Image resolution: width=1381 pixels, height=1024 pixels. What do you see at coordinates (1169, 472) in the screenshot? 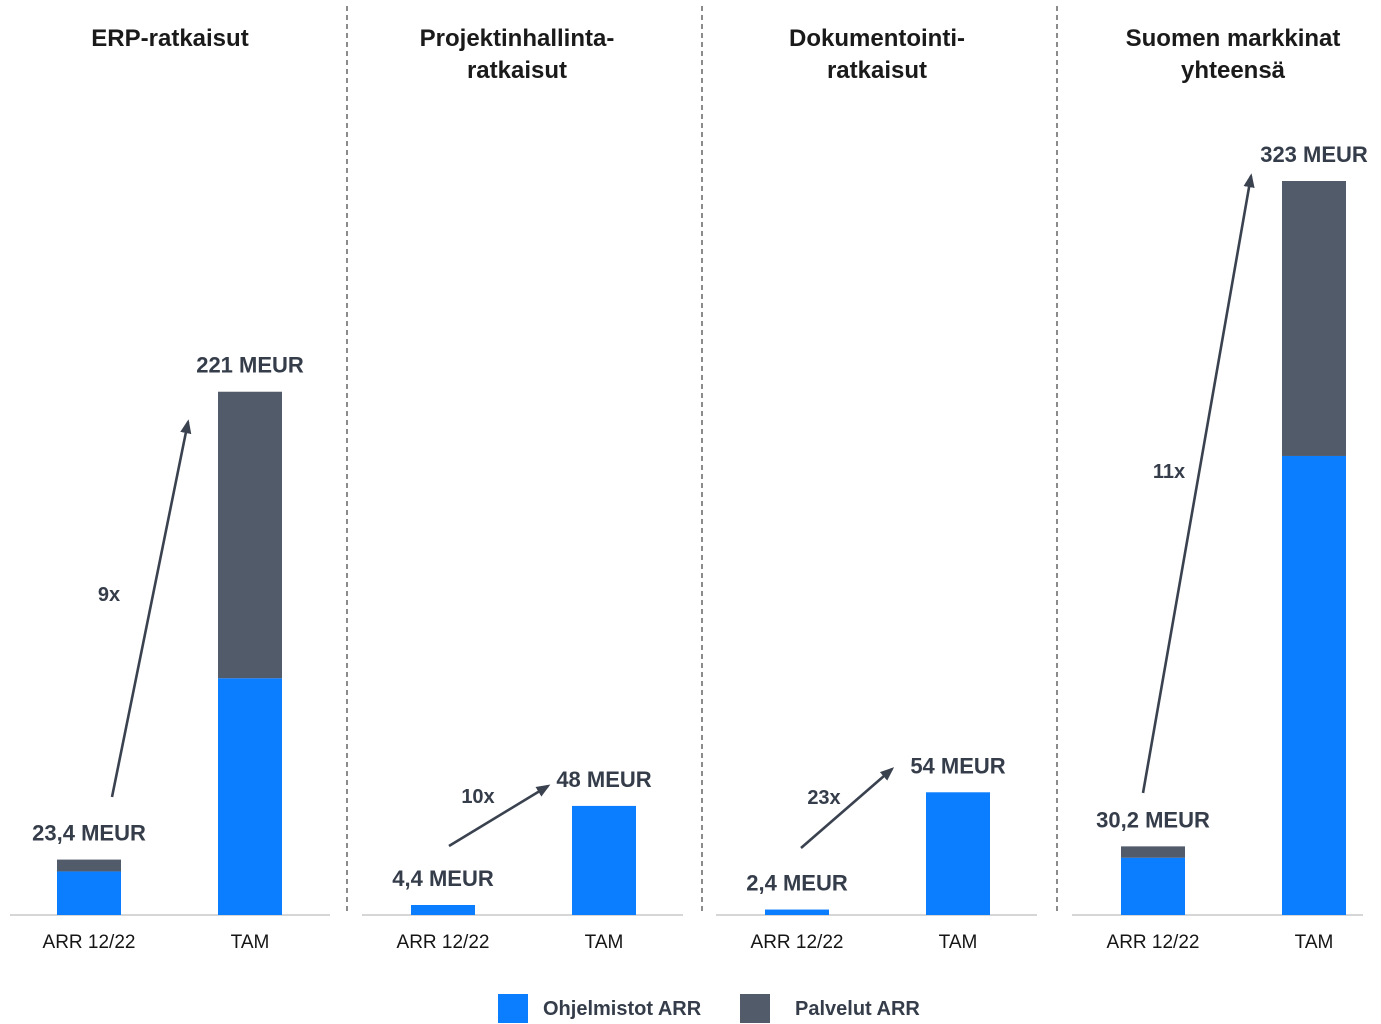
I see `growth-multiplier-label: 11x` at bounding box center [1169, 472].